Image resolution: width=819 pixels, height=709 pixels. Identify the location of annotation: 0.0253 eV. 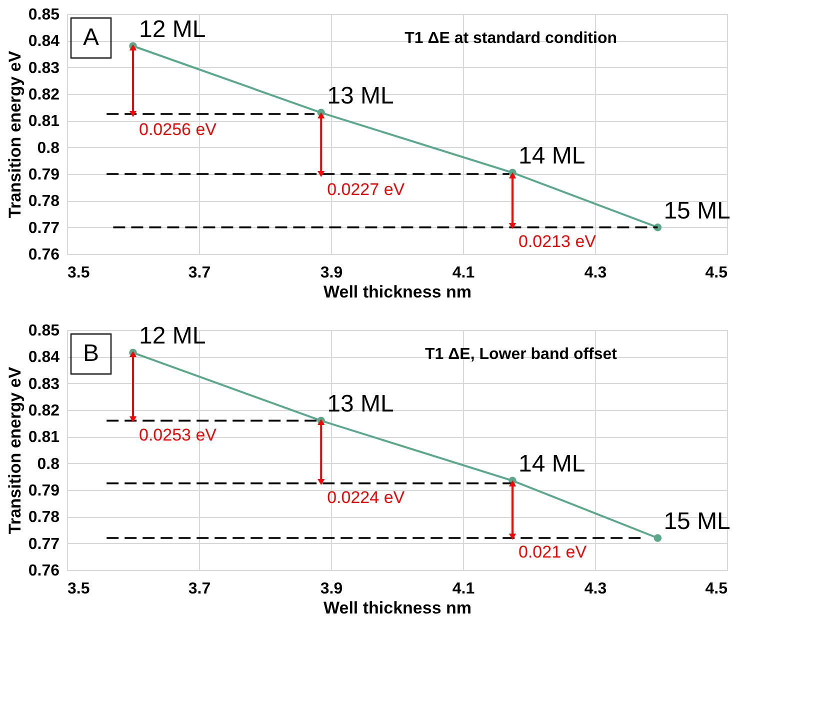
(178, 434).